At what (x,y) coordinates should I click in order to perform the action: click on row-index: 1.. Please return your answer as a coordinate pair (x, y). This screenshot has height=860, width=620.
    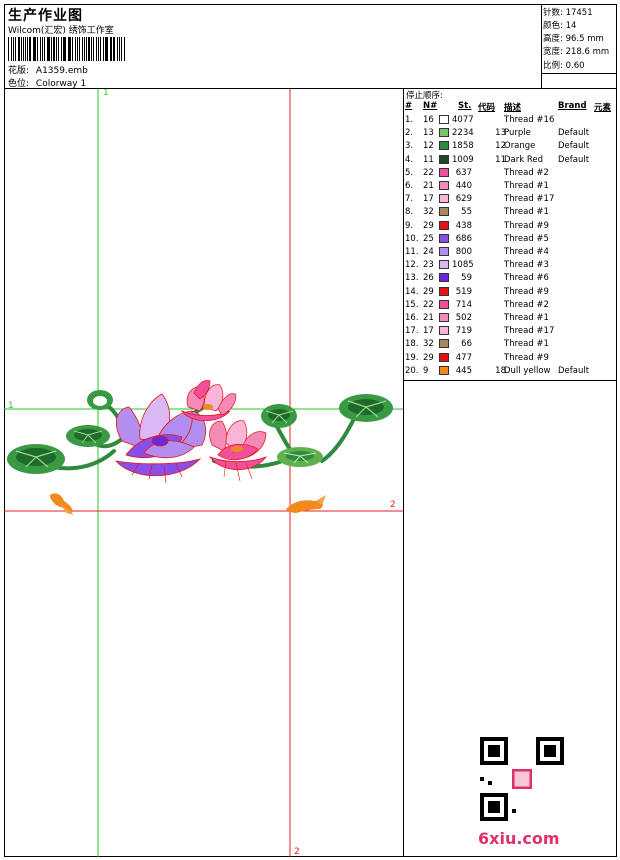
    Looking at the image, I should click on (409, 120).